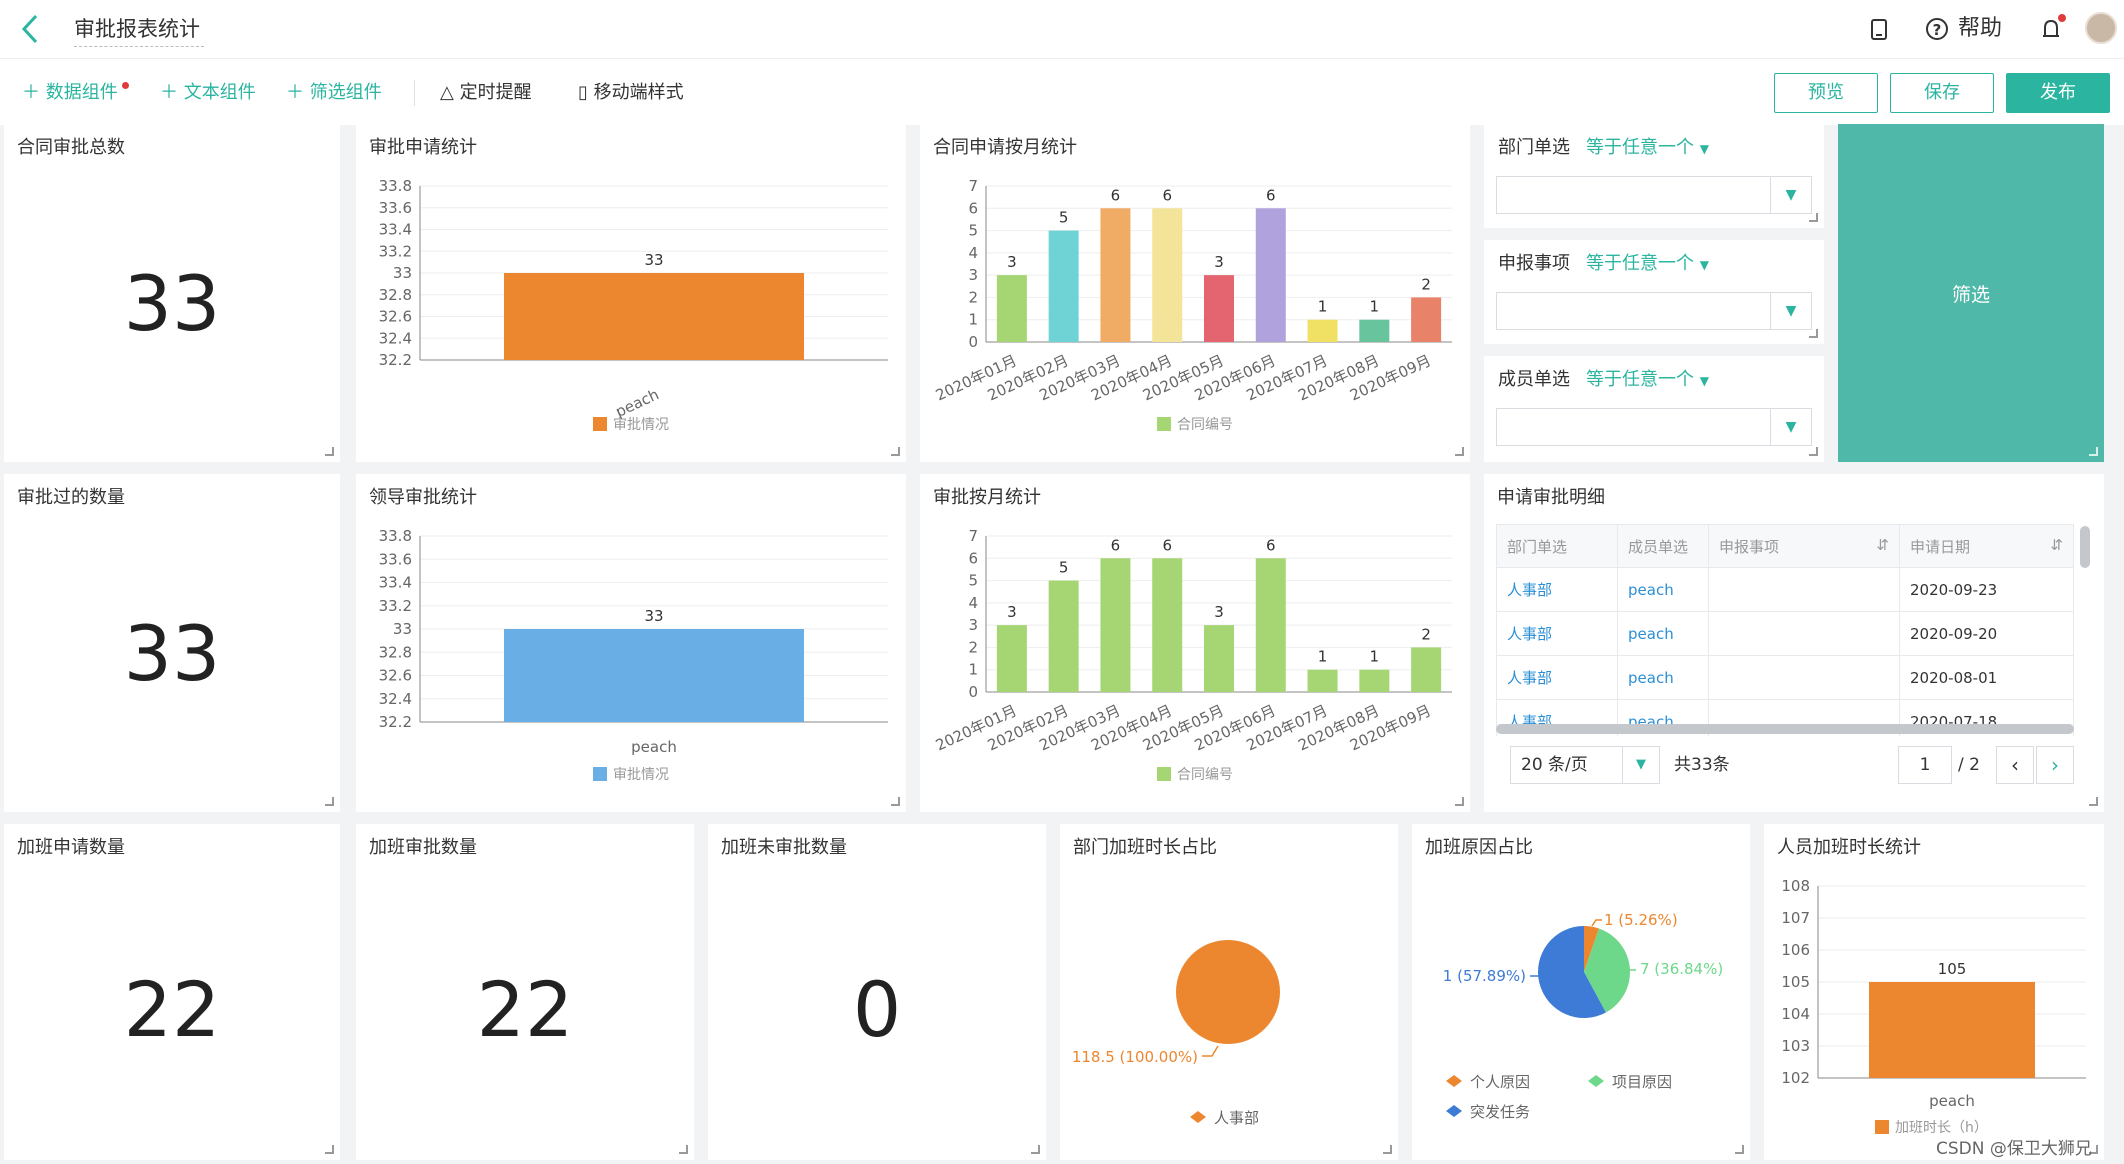  What do you see at coordinates (172, 293) in the screenshot?
I see `kpi-card-contract-total: 合同审批总数 33` at bounding box center [172, 293].